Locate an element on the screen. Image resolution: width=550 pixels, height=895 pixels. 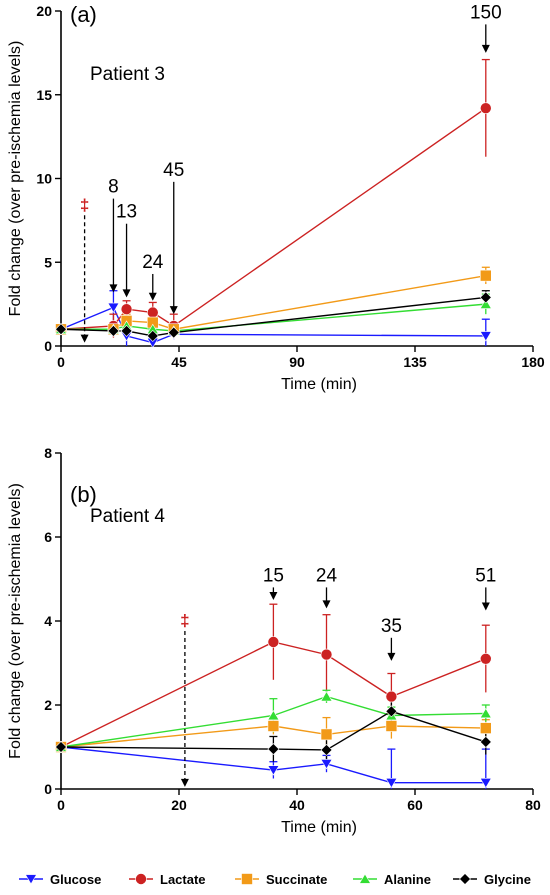
panel-a-y-tick-label-20: 20 is located at coordinates (44, 11).